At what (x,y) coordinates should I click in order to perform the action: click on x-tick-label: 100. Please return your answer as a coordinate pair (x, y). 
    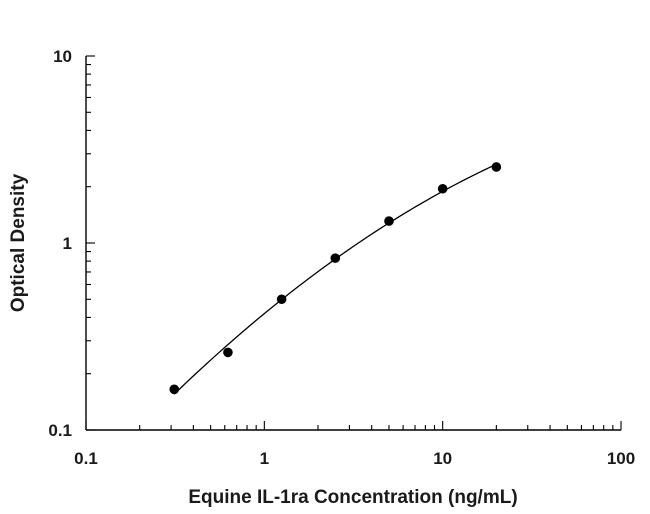
    Looking at the image, I should click on (621, 458).